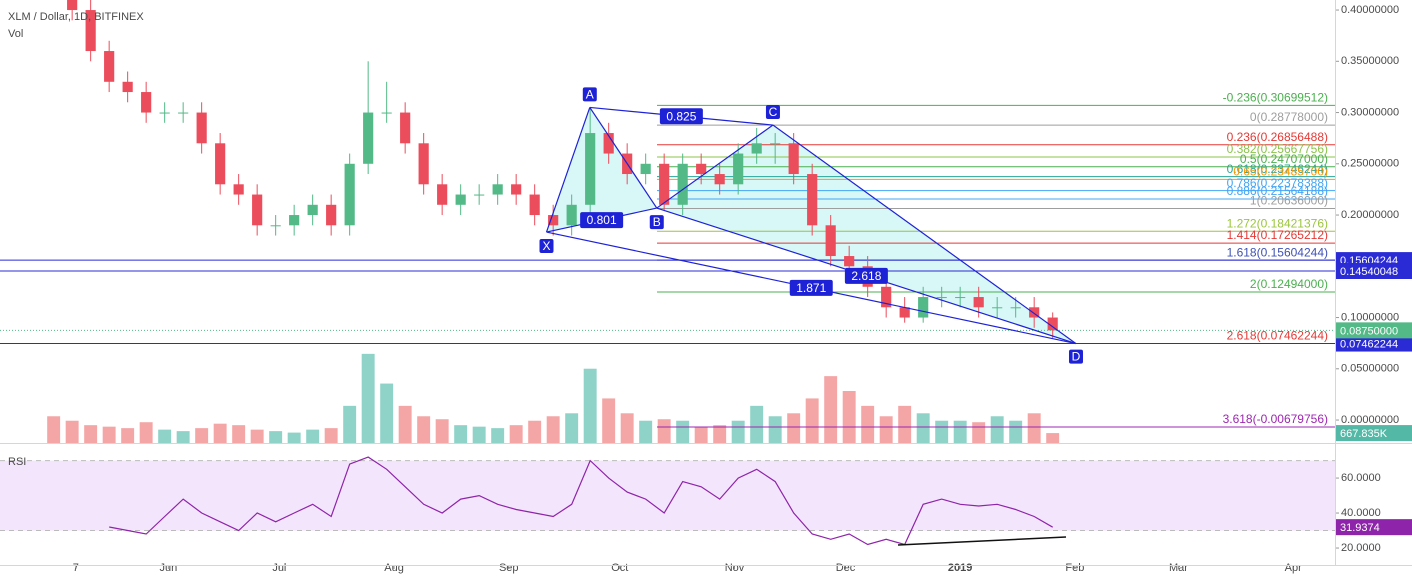  I want to click on y-tick-label: 0.30000000, so click(1370, 112).